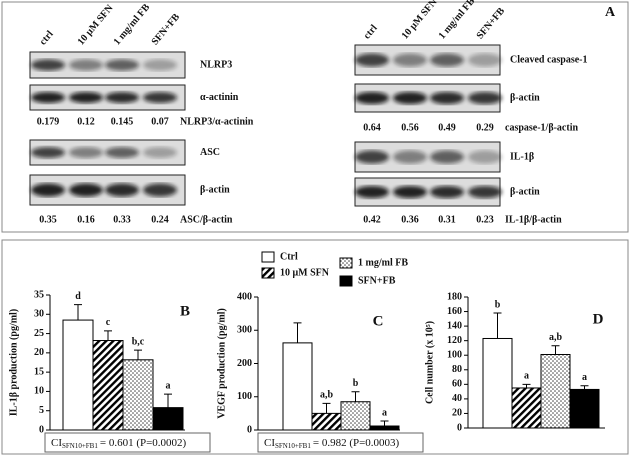 The width and height of the screenshot is (631, 457). What do you see at coordinates (598, 319) in the screenshot?
I see `panel-label: D` at bounding box center [598, 319].